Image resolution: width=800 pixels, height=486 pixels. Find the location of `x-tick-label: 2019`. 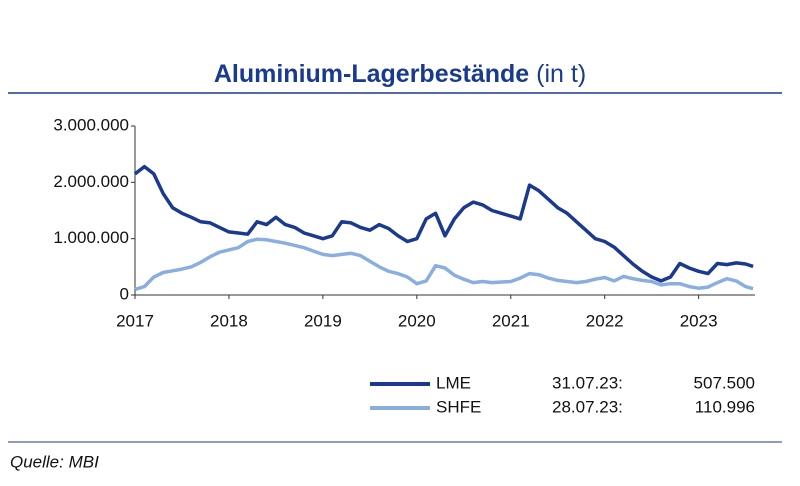

x-tick-label: 2019 is located at coordinates (323, 320).